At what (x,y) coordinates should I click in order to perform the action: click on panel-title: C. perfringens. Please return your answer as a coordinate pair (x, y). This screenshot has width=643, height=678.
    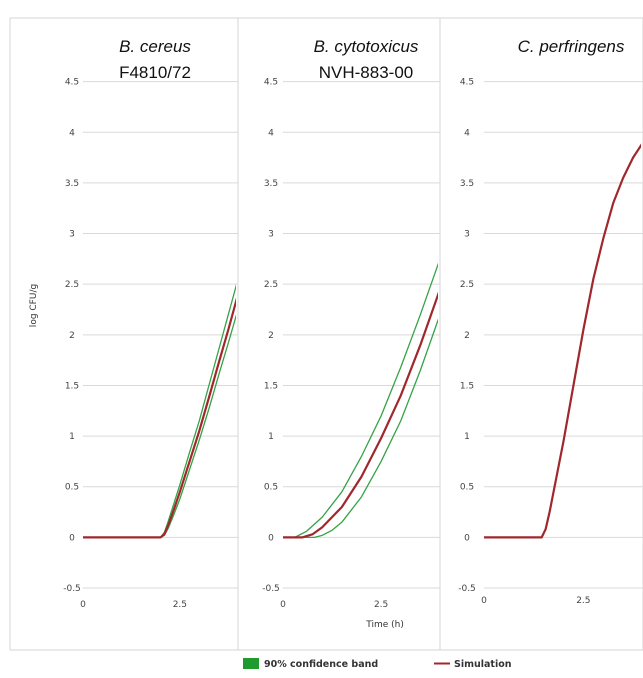
    Looking at the image, I should click on (571, 46).